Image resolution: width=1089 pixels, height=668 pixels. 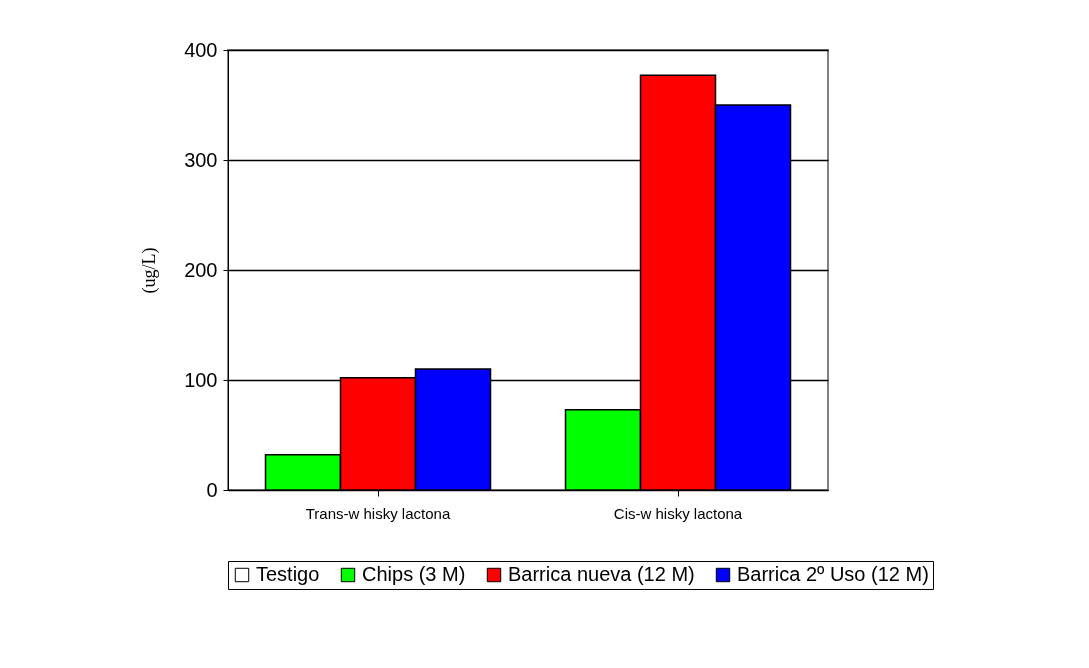 I want to click on x-tick-label: Cis-w hisky lactona, so click(x=678, y=513).